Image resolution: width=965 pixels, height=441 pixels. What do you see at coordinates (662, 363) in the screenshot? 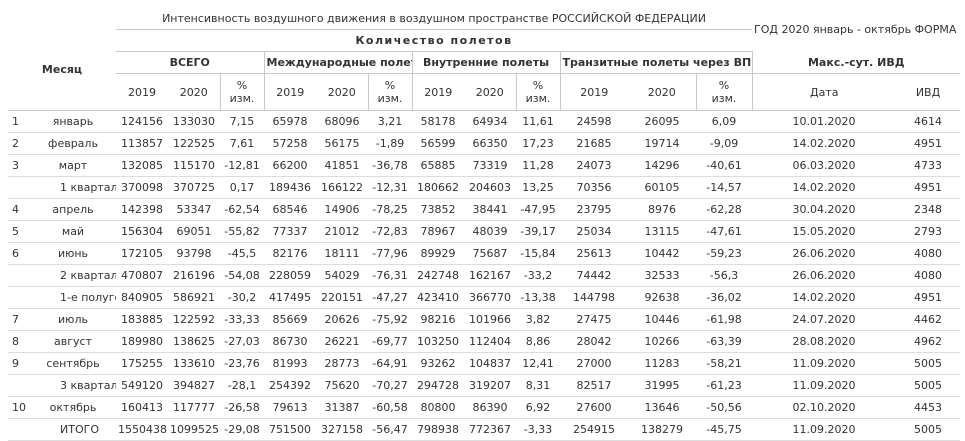
I see `cell-value: 11283` at bounding box center [662, 363].